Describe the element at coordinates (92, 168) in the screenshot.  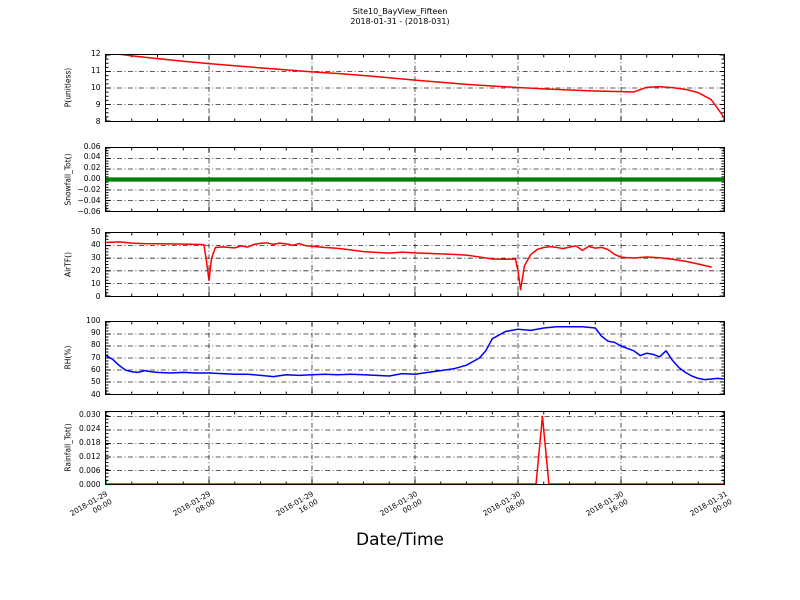
I see `y-tick-label: 0.02` at that location.